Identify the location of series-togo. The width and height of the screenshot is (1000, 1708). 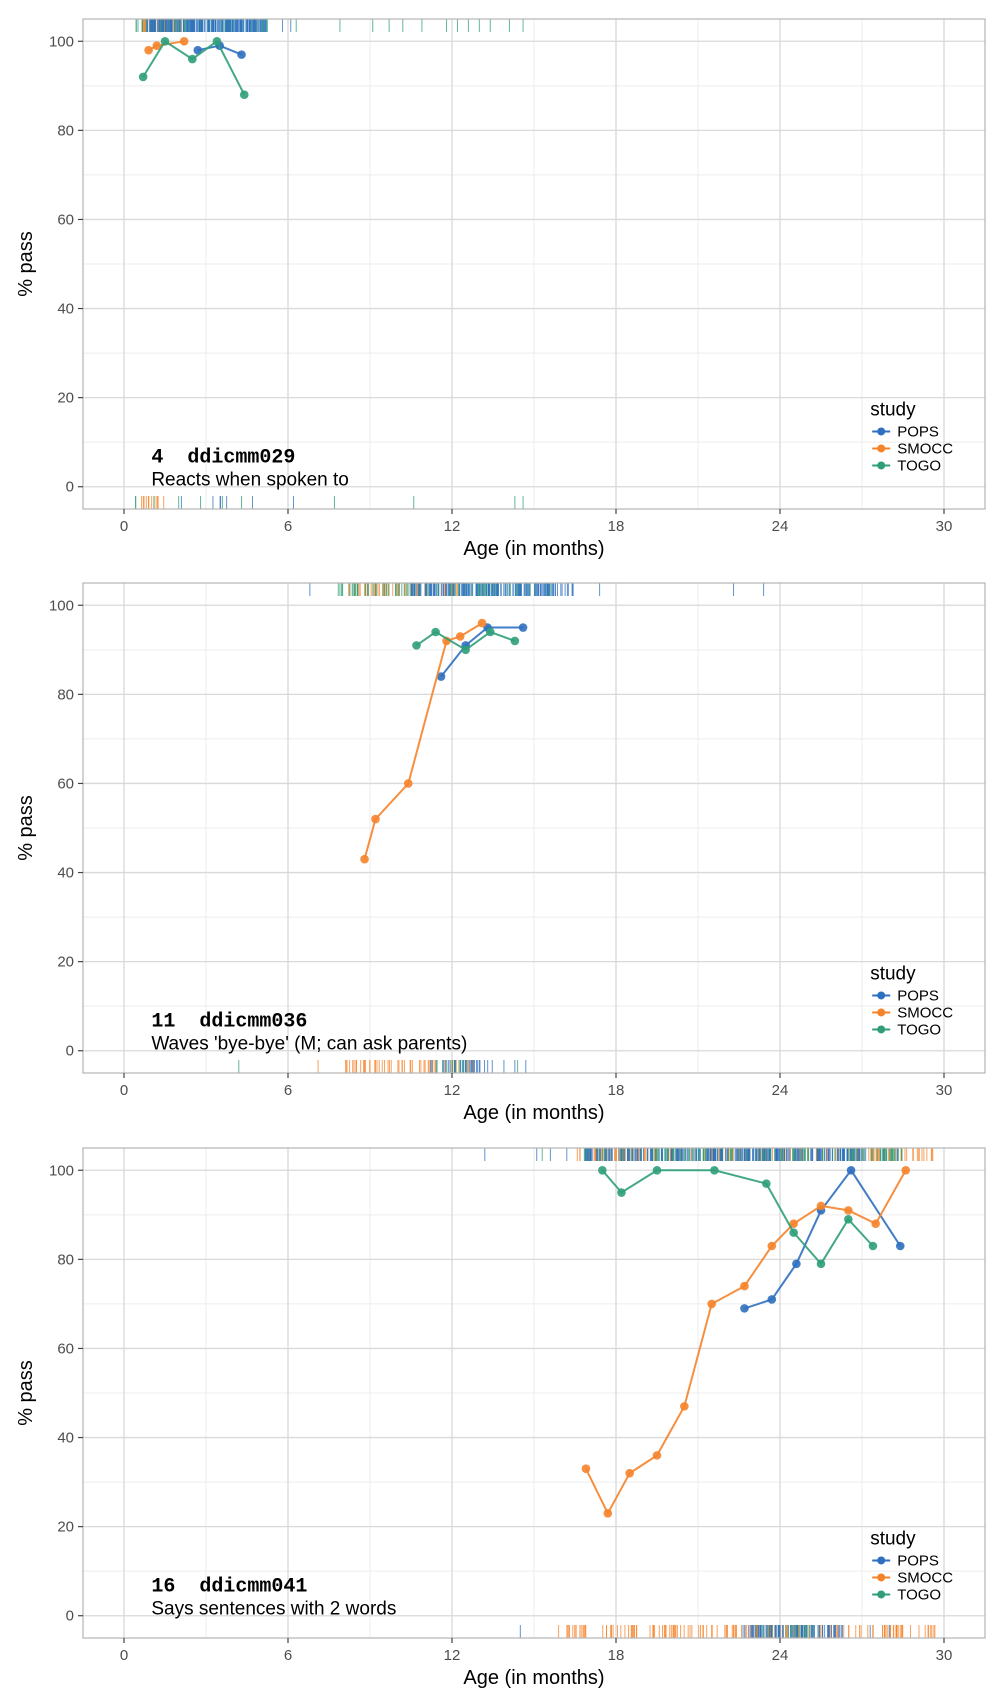
(193, 68).